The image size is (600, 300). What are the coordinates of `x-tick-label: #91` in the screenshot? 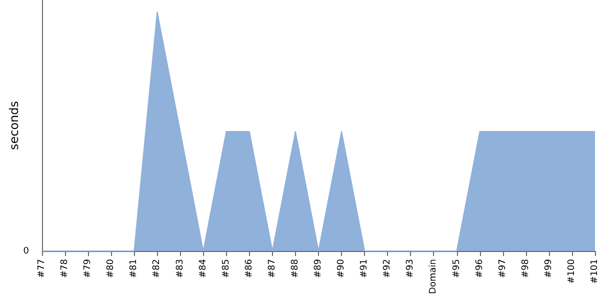 It's located at (365, 268).